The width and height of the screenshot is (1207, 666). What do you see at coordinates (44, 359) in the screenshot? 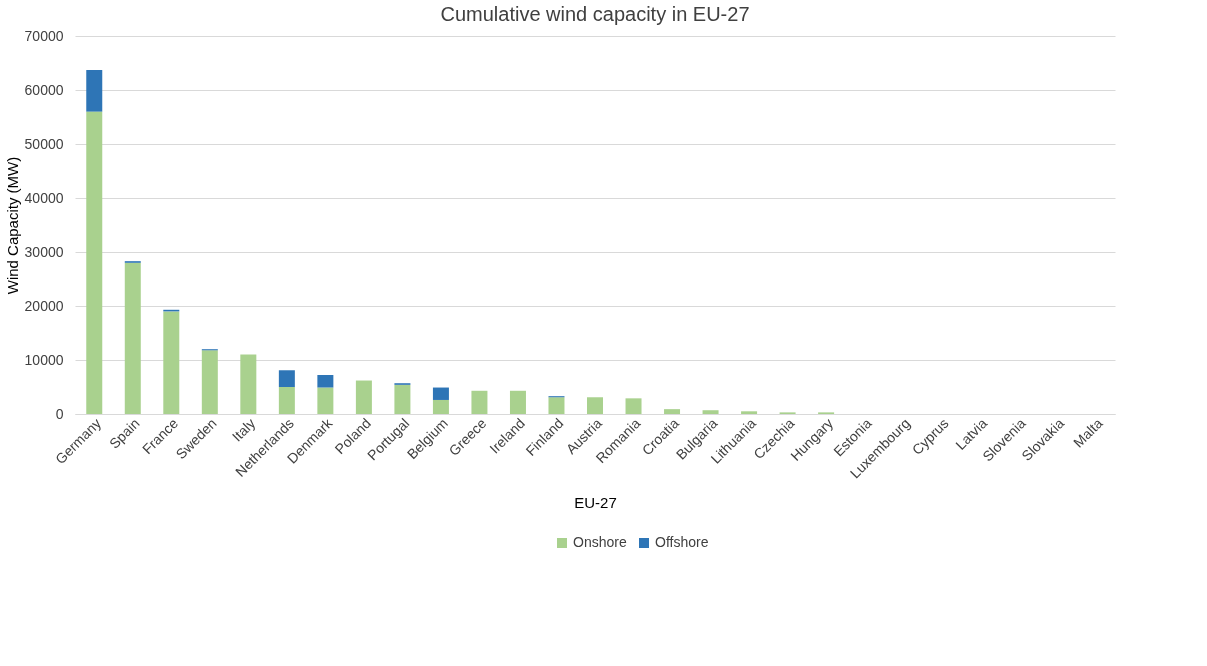
I see `y-tick-label: 10000` at bounding box center [44, 359].